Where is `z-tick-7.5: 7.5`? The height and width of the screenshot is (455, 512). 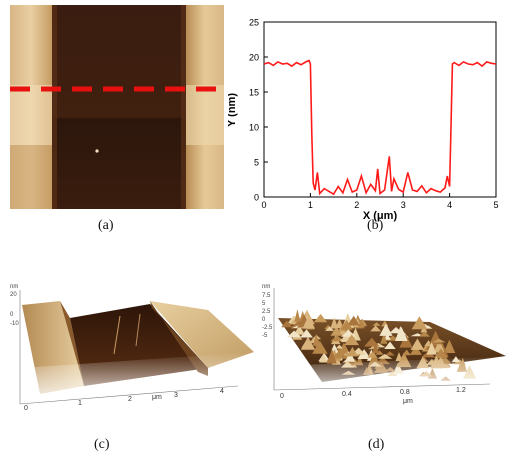 z-tick-7.5: 7.5 is located at coordinates (266, 296).